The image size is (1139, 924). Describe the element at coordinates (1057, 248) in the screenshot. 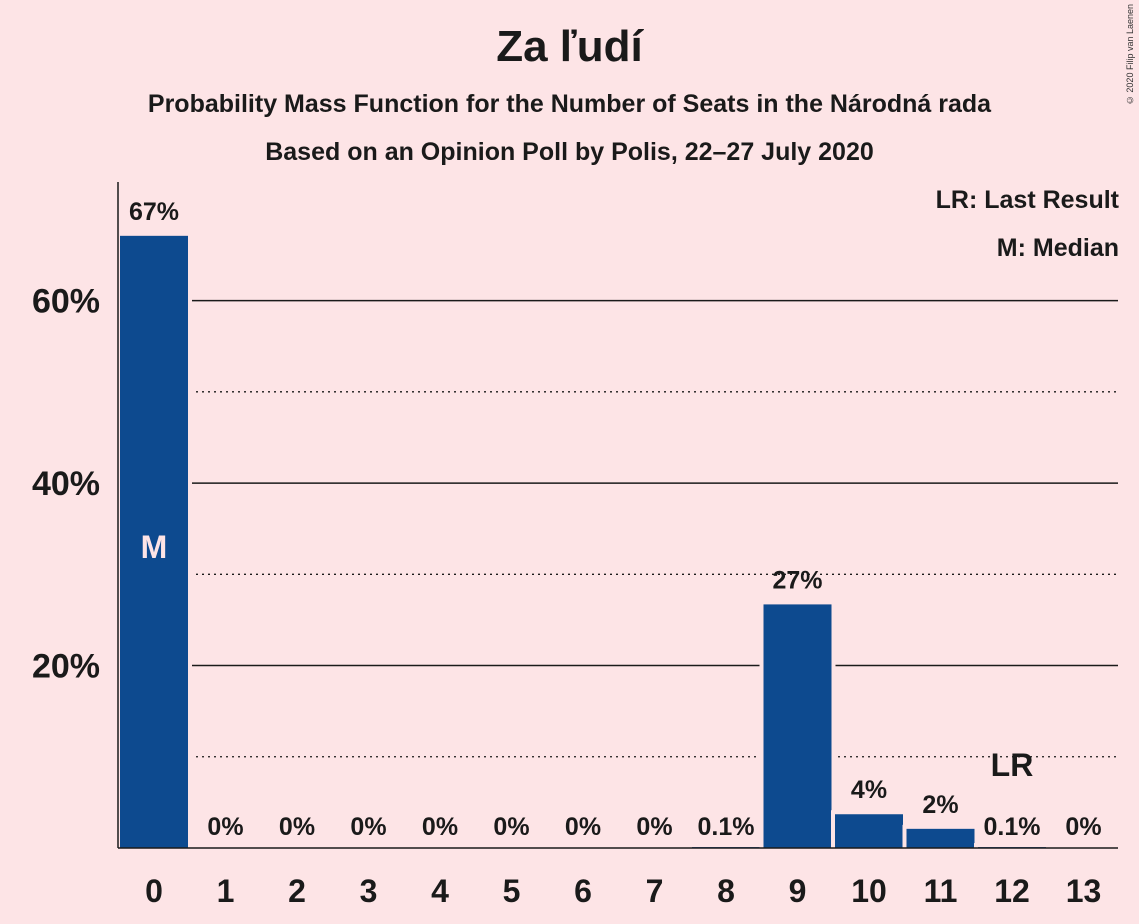

I see `legend-median: M: Median` at that location.